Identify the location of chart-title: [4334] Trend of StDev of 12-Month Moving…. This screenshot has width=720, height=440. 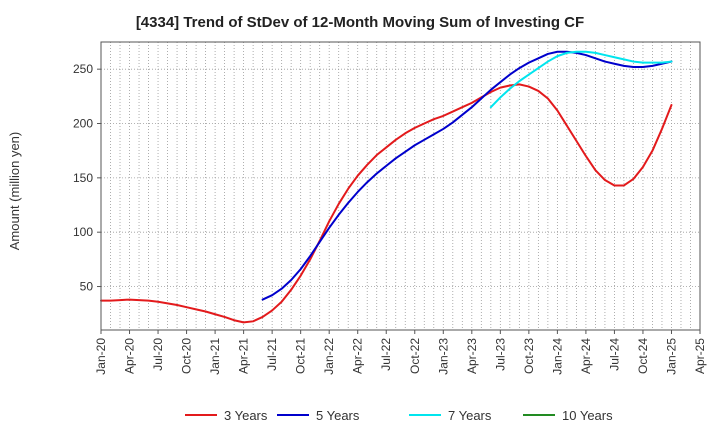
(360, 22).